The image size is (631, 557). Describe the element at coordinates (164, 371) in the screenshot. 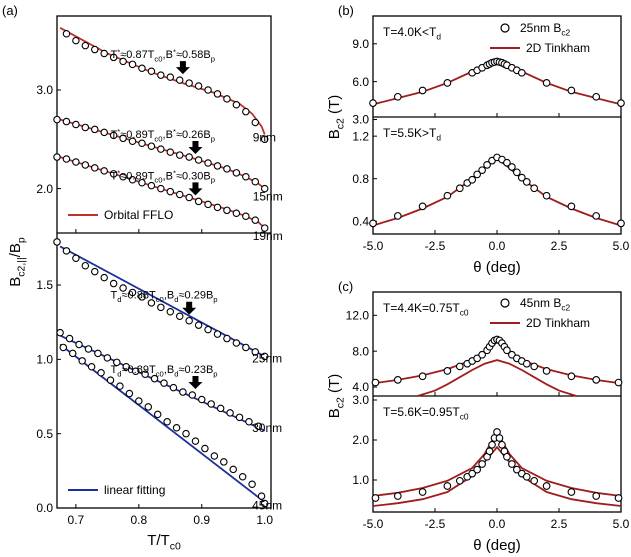

I see `annotation-30nm: Td≈0.89Tc0,Bd≈0.23Bp` at that location.